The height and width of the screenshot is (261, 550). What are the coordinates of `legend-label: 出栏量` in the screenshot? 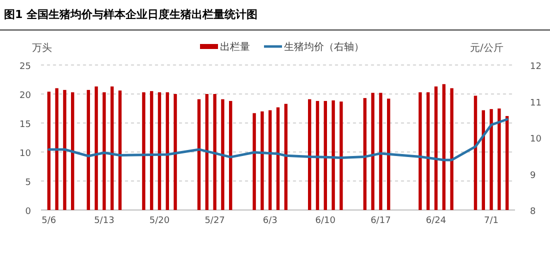 It's located at (235, 47).